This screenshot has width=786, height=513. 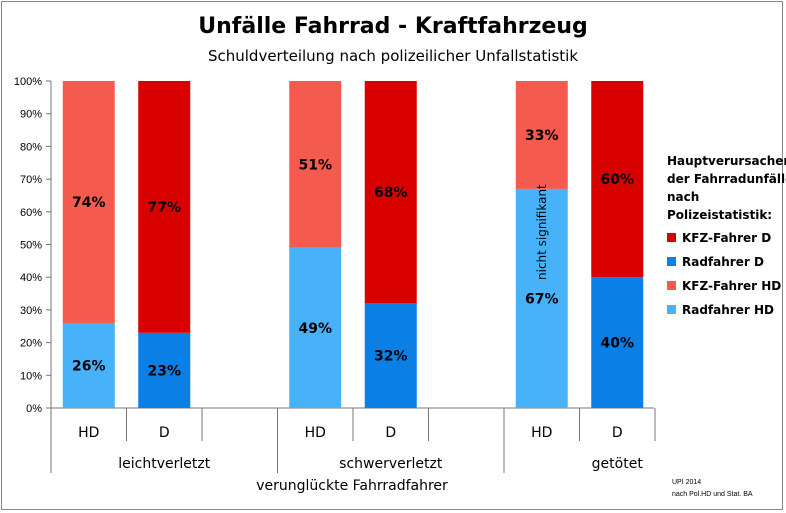 What do you see at coordinates (31, 246) in the screenshot?
I see `y-tick-label: 50%` at bounding box center [31, 246].